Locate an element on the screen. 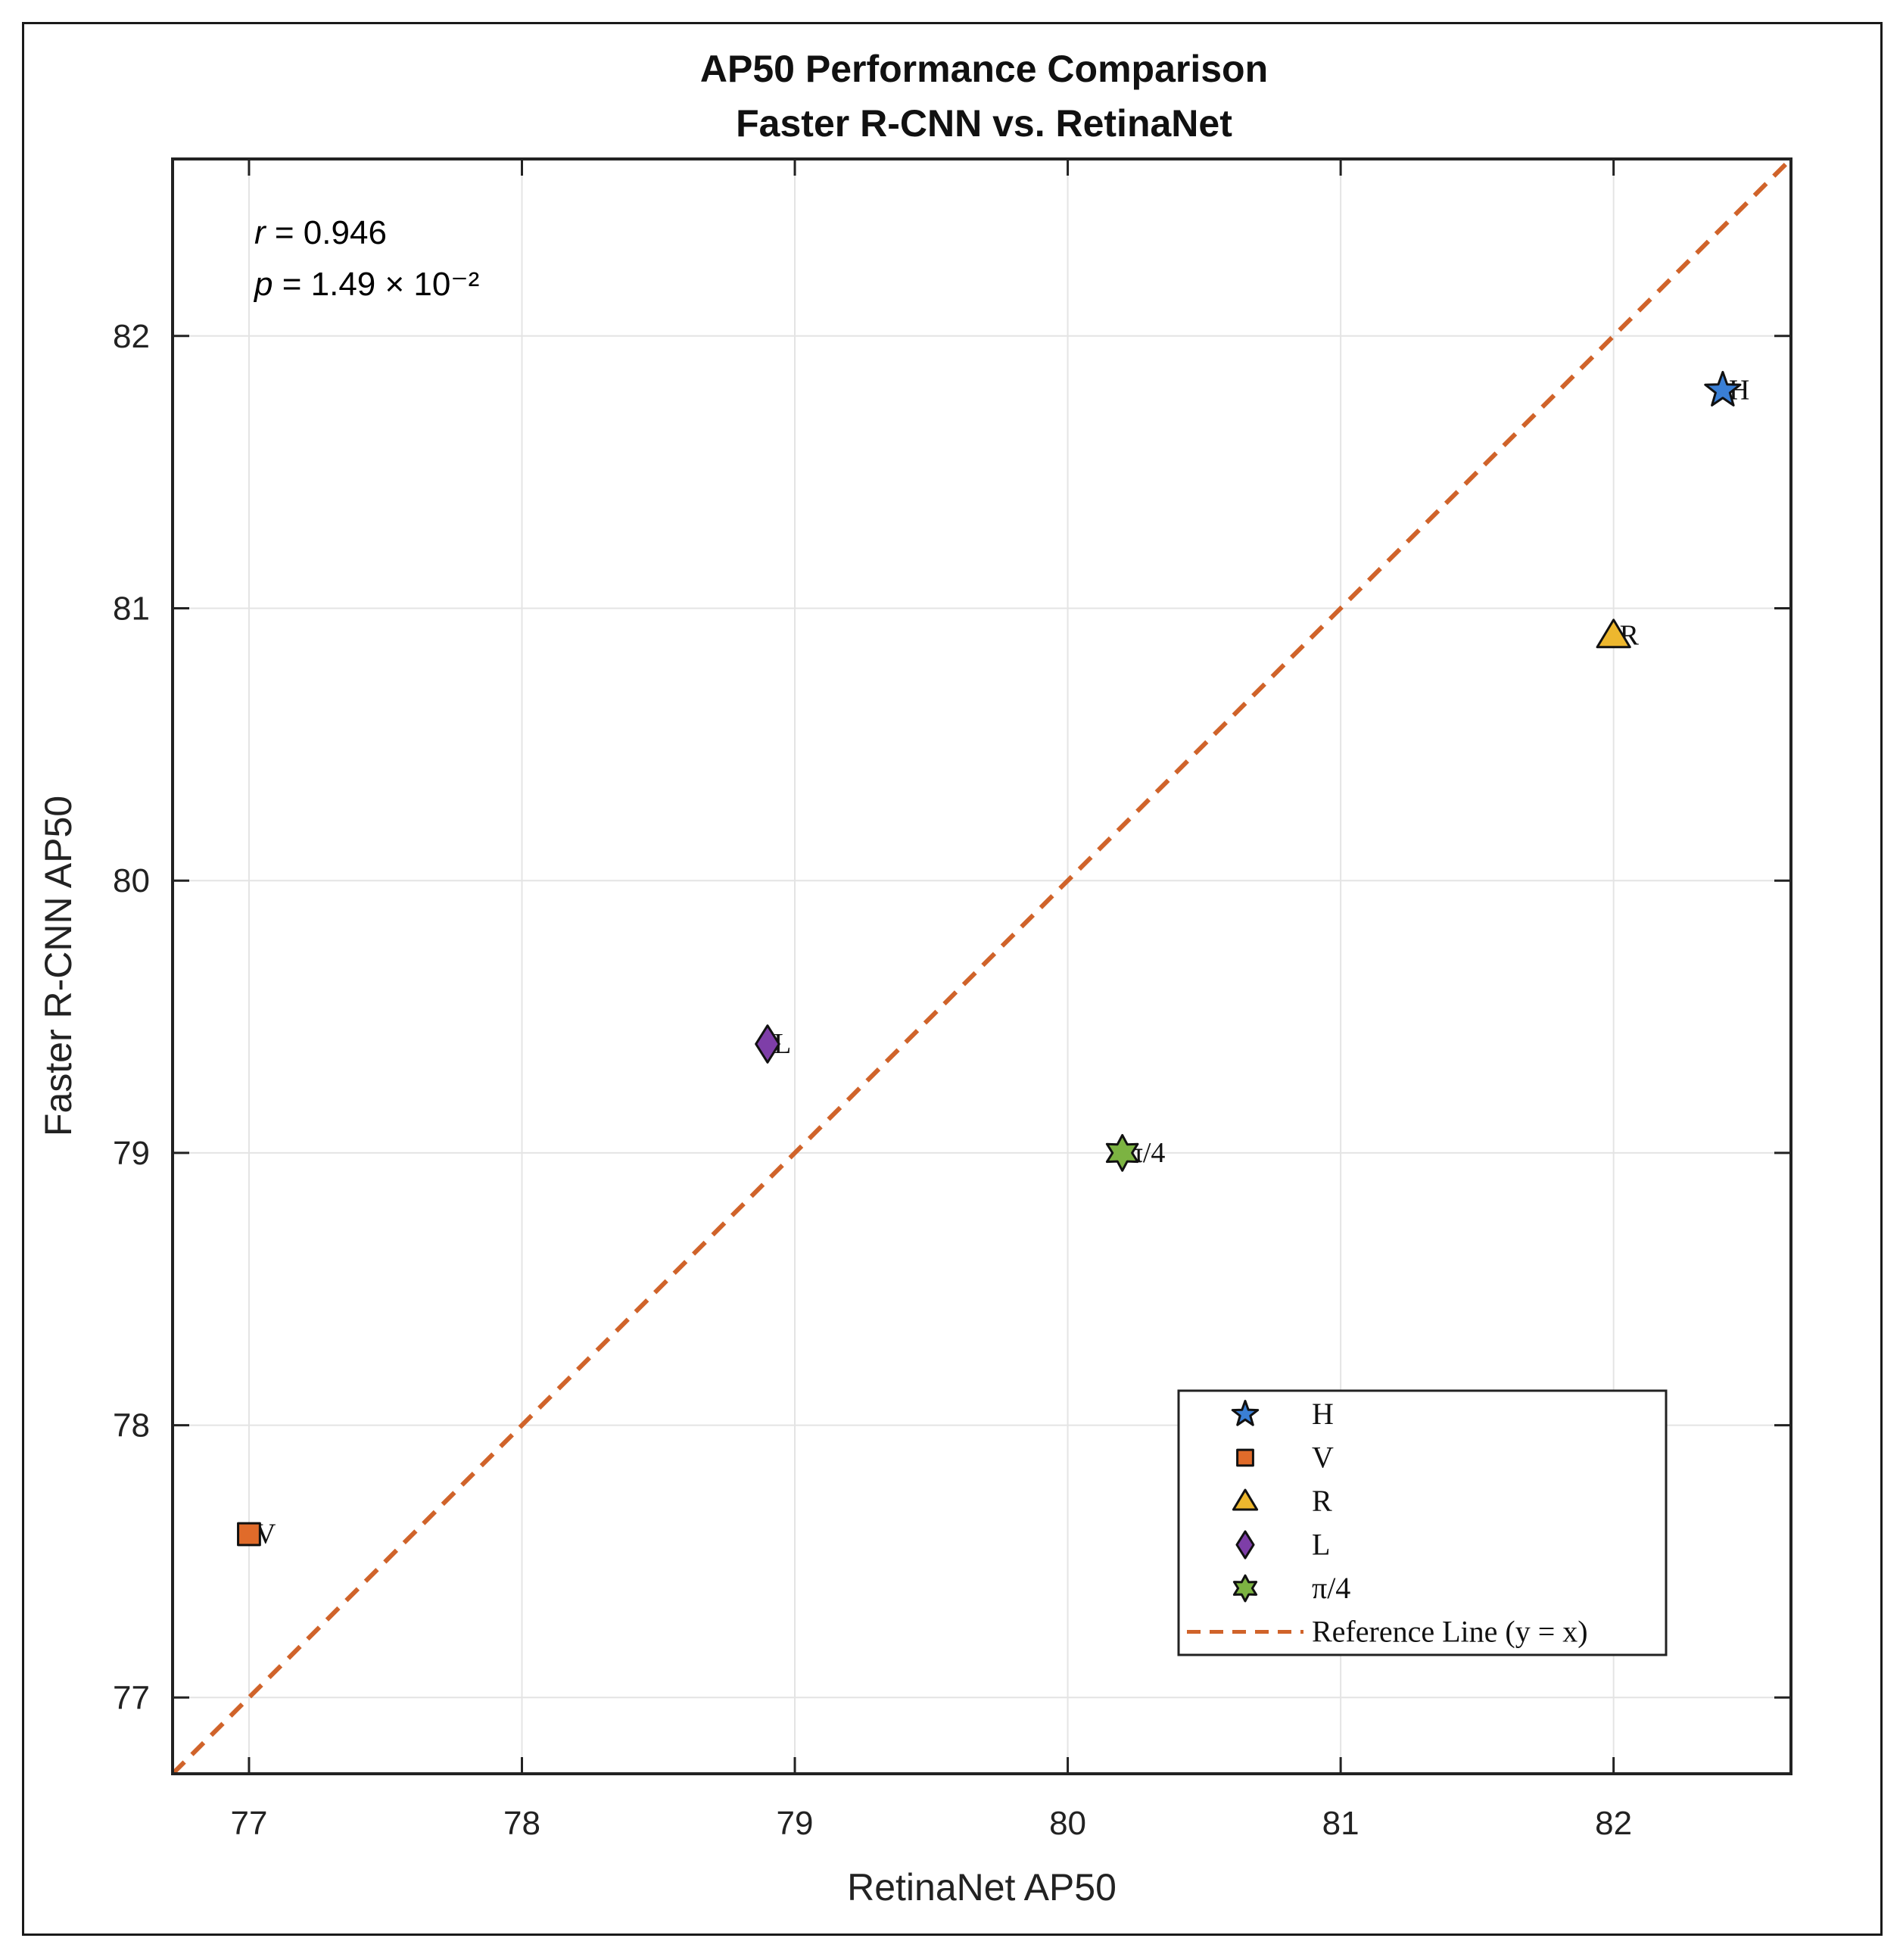  y-tick-label: 82 is located at coordinates (131, 336).